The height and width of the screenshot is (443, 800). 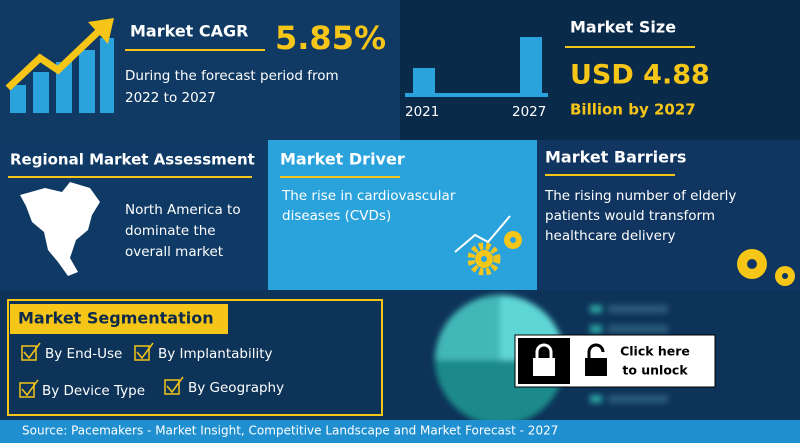 What do you see at coordinates (189, 31) in the screenshot?
I see `cagr-title: Market CAGR` at bounding box center [189, 31].